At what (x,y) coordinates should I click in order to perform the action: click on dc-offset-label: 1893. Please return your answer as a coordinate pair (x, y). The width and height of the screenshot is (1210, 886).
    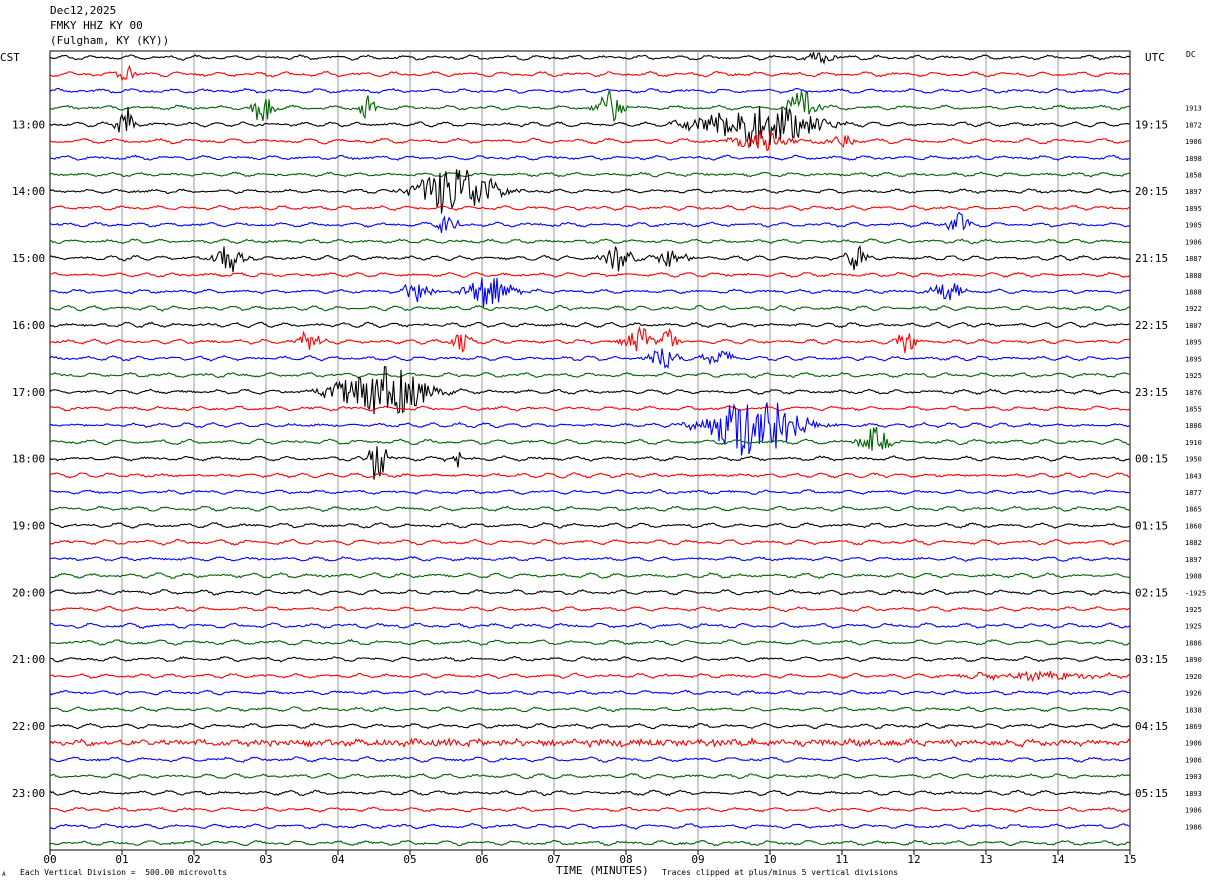
    Looking at the image, I should click on (1193, 794).